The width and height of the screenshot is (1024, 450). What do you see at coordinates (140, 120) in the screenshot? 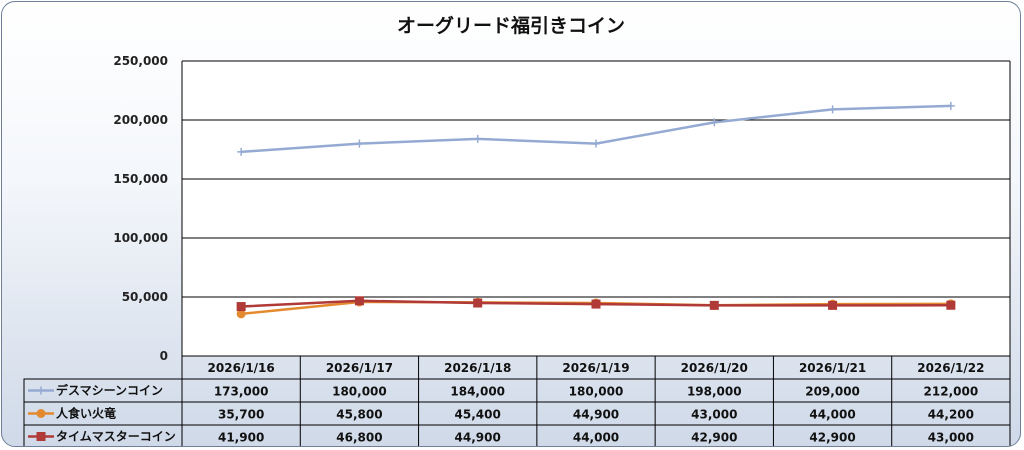
I see `y-tick-label: 200,000` at bounding box center [140, 120].